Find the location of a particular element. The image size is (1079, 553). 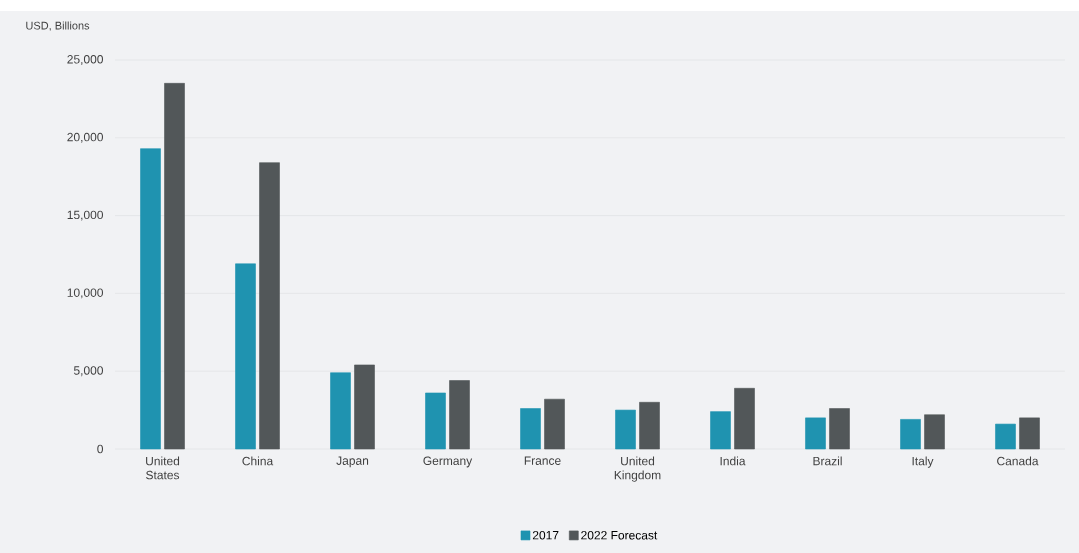

x-tick-label: Germany is located at coordinates (448, 462).